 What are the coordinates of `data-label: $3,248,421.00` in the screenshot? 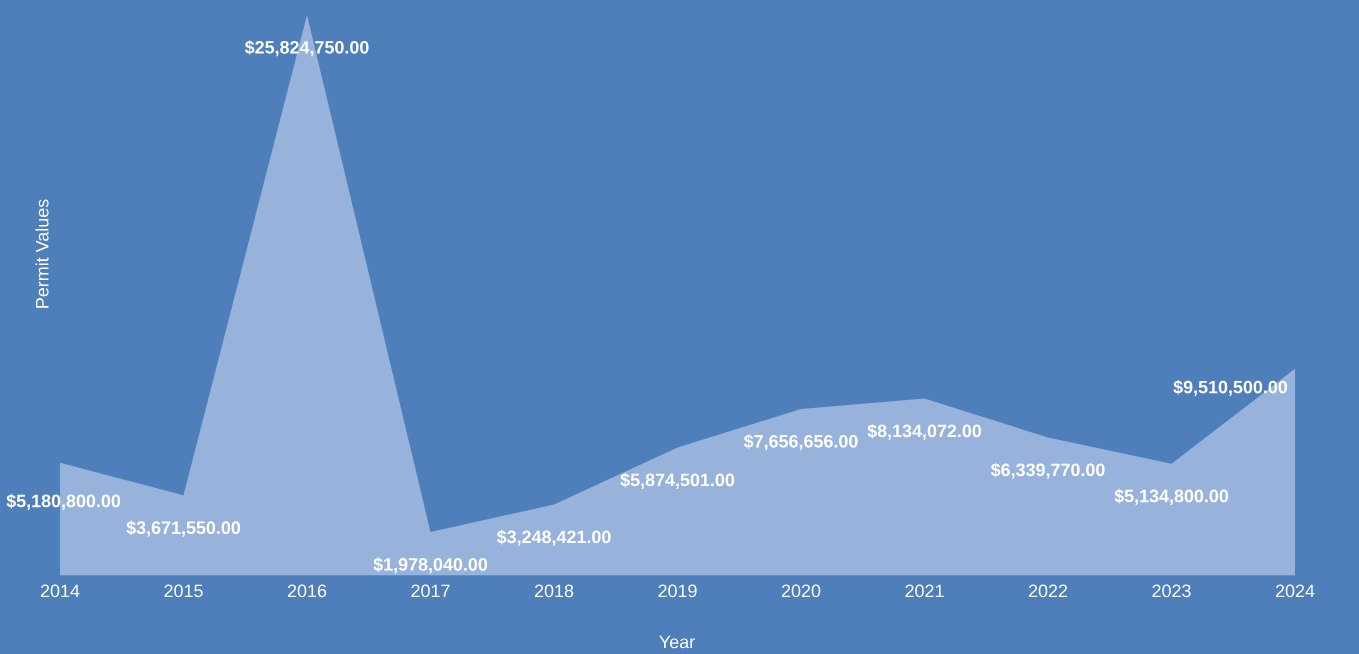 It's located at (553, 537).